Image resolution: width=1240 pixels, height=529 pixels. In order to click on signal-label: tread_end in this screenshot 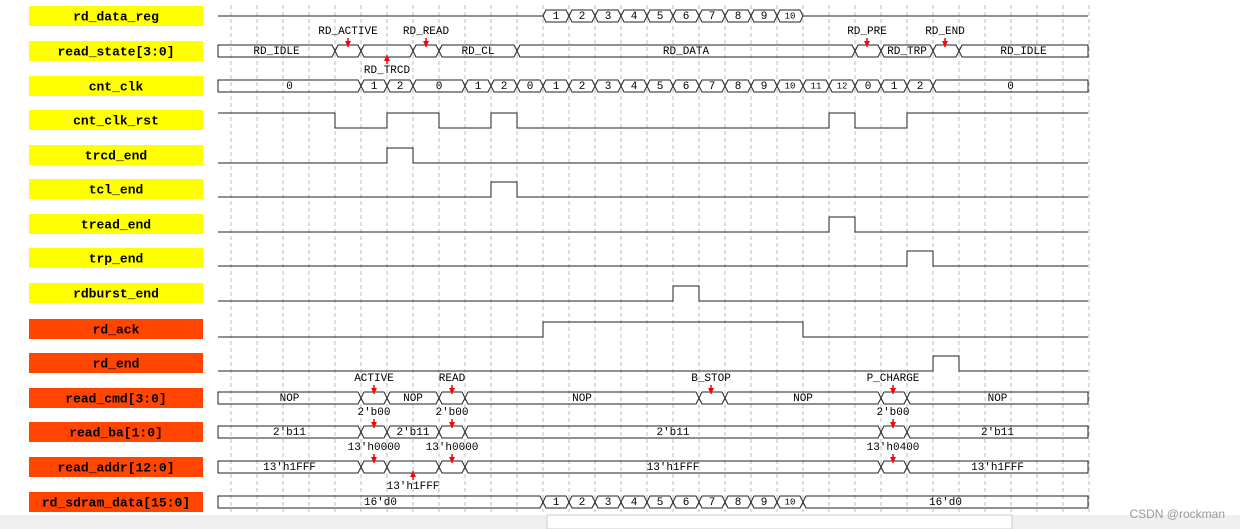, I will do `click(116, 224)`.